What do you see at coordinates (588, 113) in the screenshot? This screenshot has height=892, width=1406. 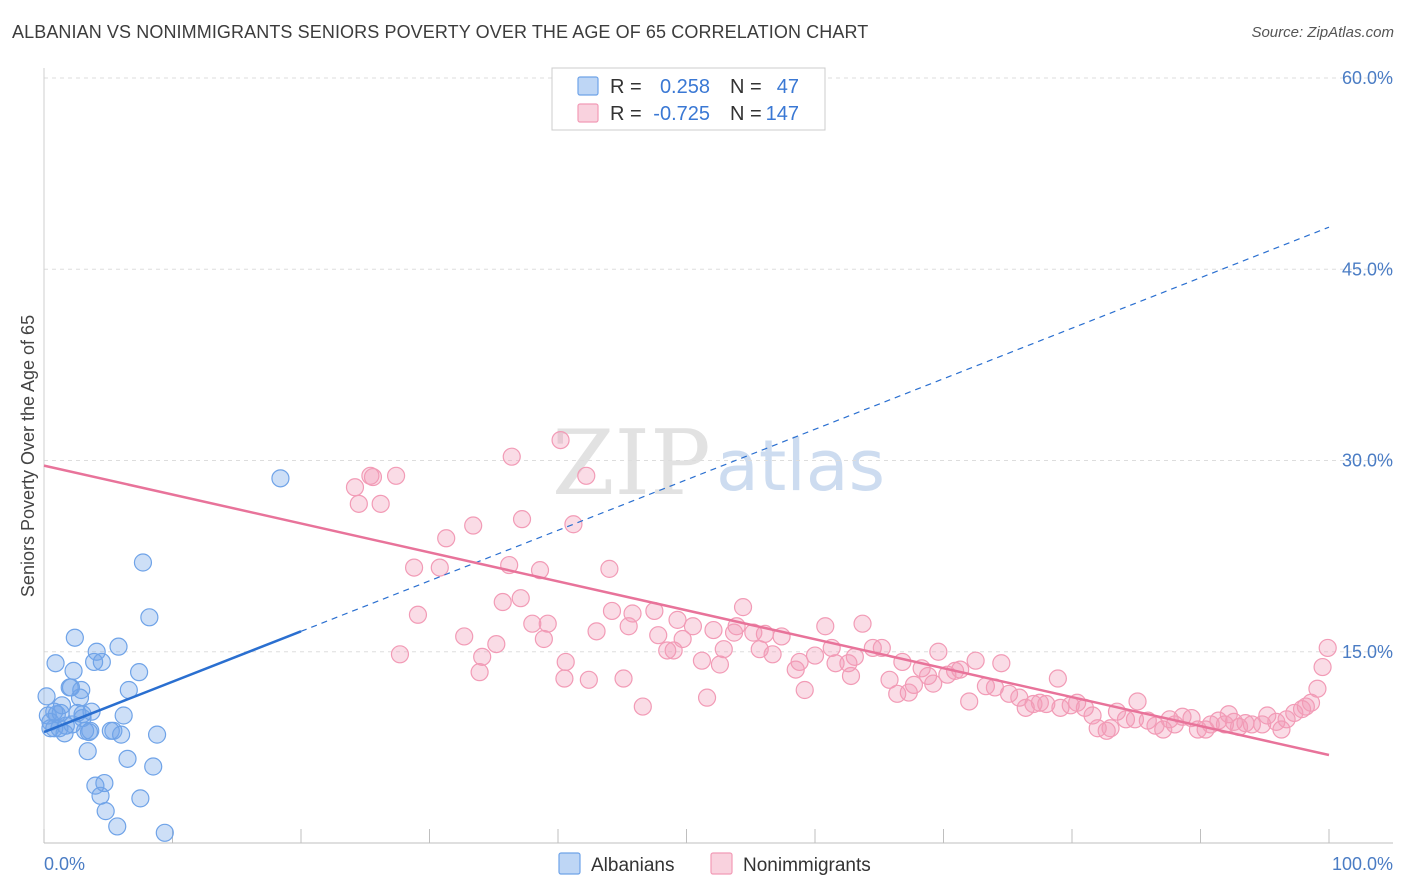 I see `legend-swatch-nonimmigrants` at bounding box center [588, 113].